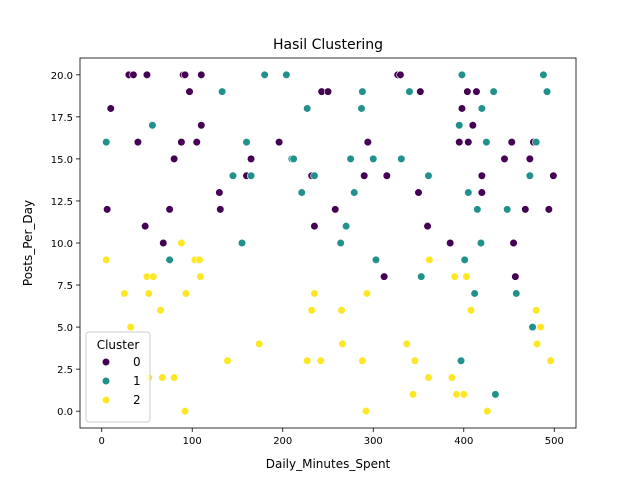  I want to click on legend-title: Cluster, so click(118, 345).